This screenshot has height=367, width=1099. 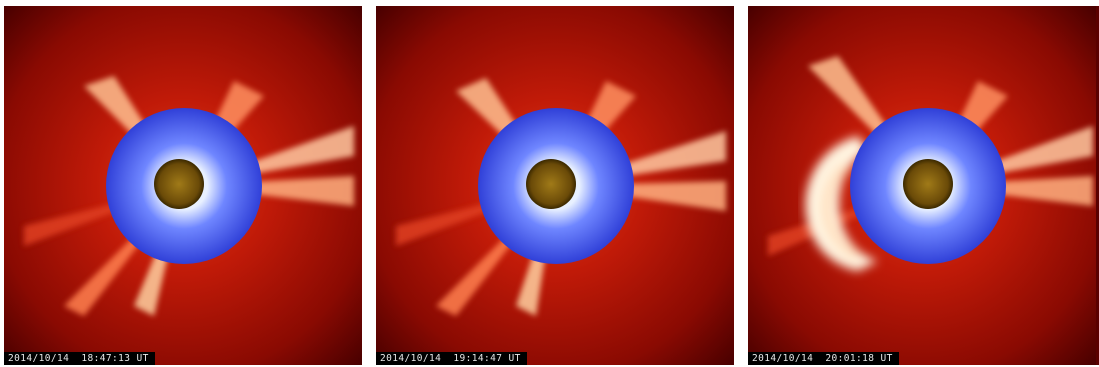 I want to click on timestamp-label-3: 2014/10/14 20:01:18 UT, so click(x=823, y=358).